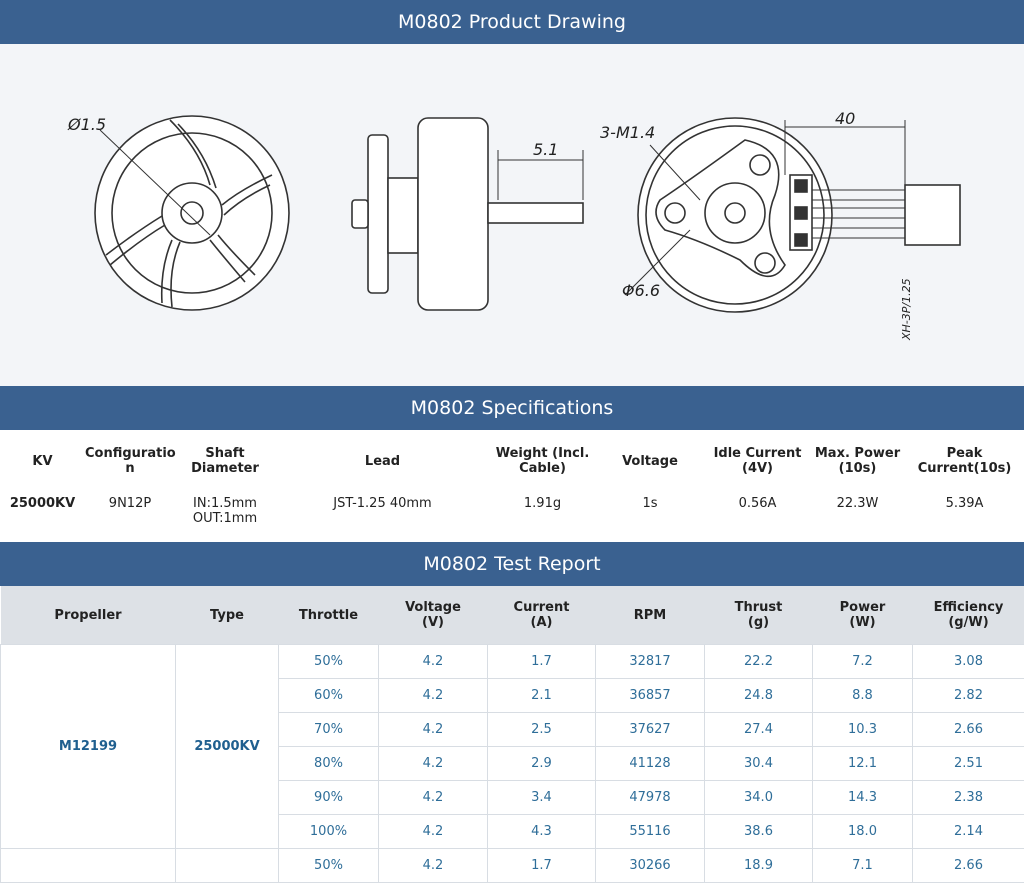  I want to click on dimension-label: Ø1.5, so click(86, 124).